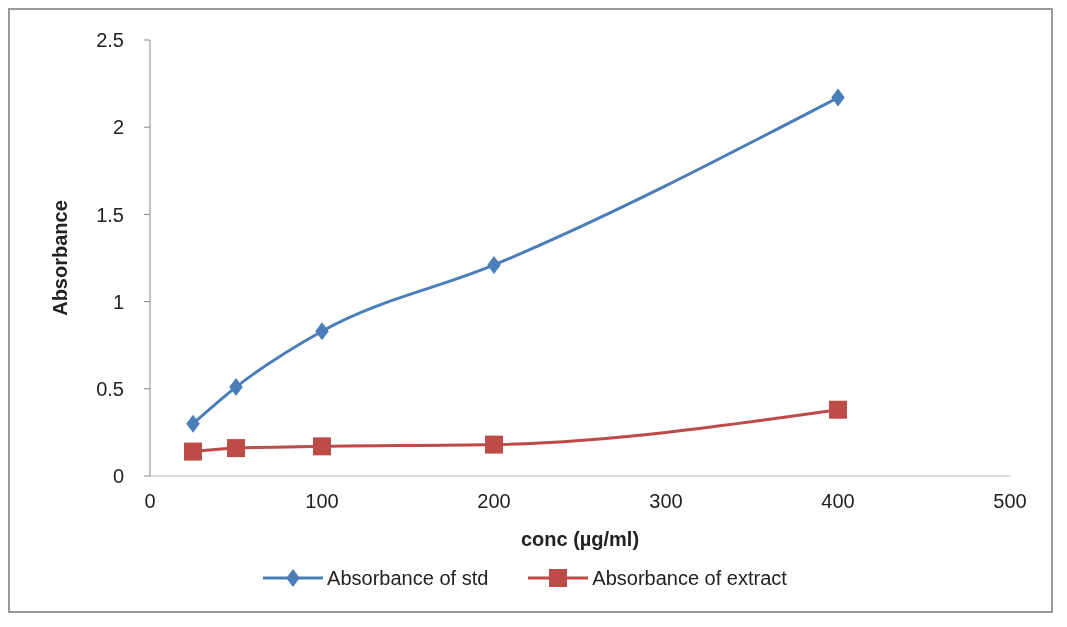 This screenshot has width=1067, height=627. Describe the element at coordinates (322, 501) in the screenshot. I see `x-tick-label: 100` at that location.